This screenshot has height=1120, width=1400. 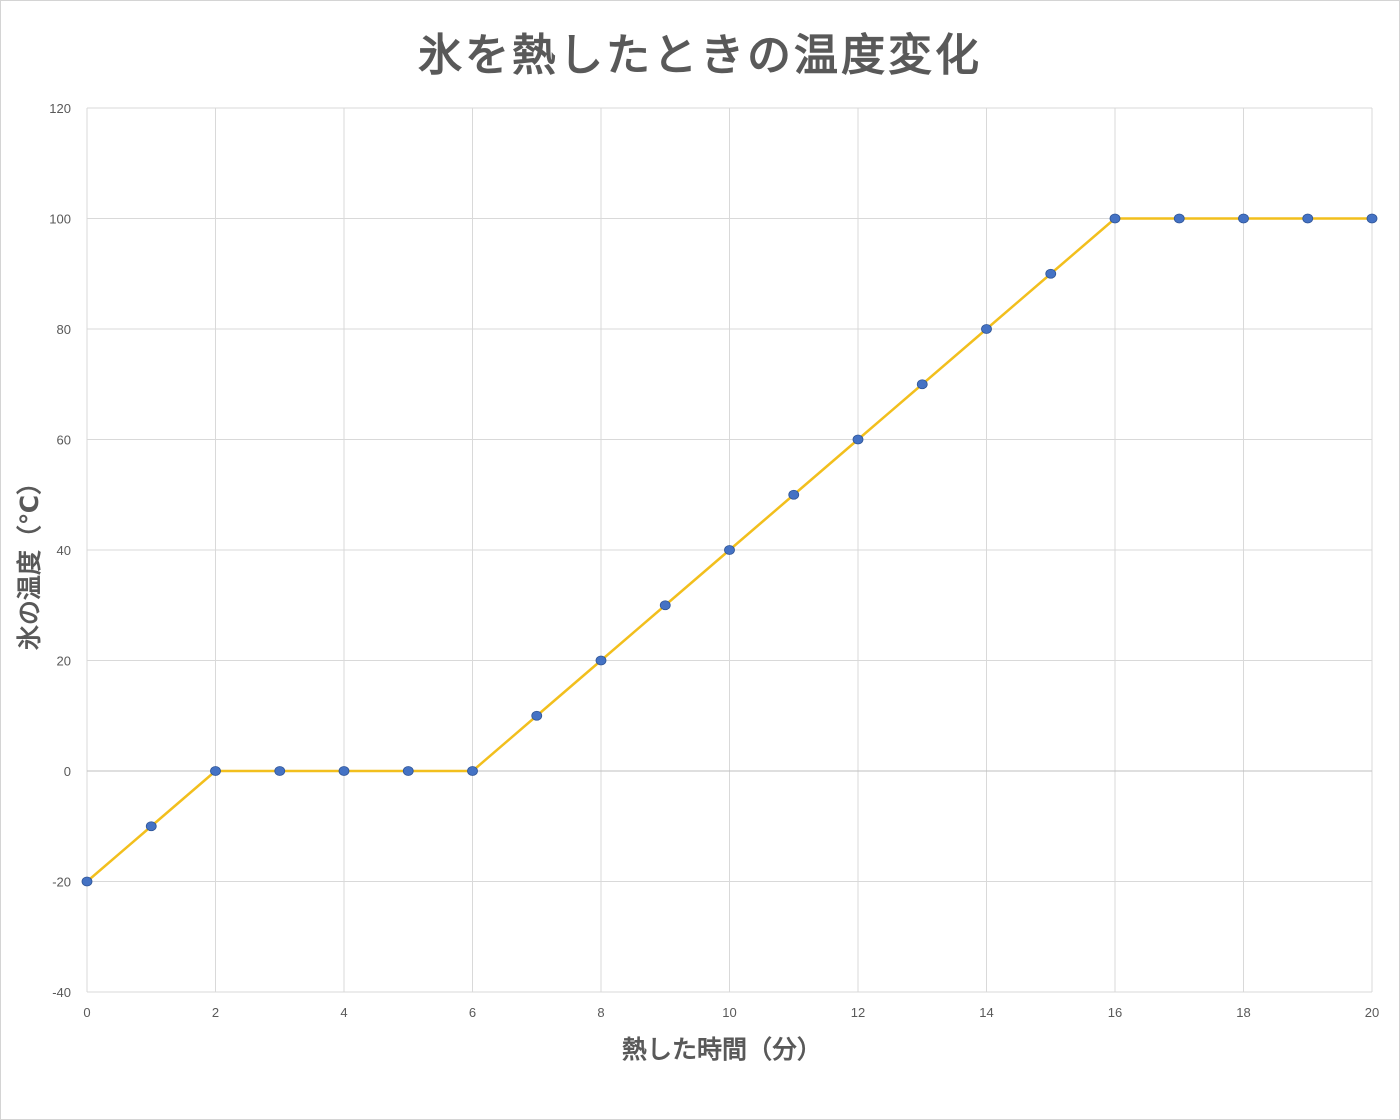 I want to click on x-tick-label: 12, so click(x=858, y=1012).